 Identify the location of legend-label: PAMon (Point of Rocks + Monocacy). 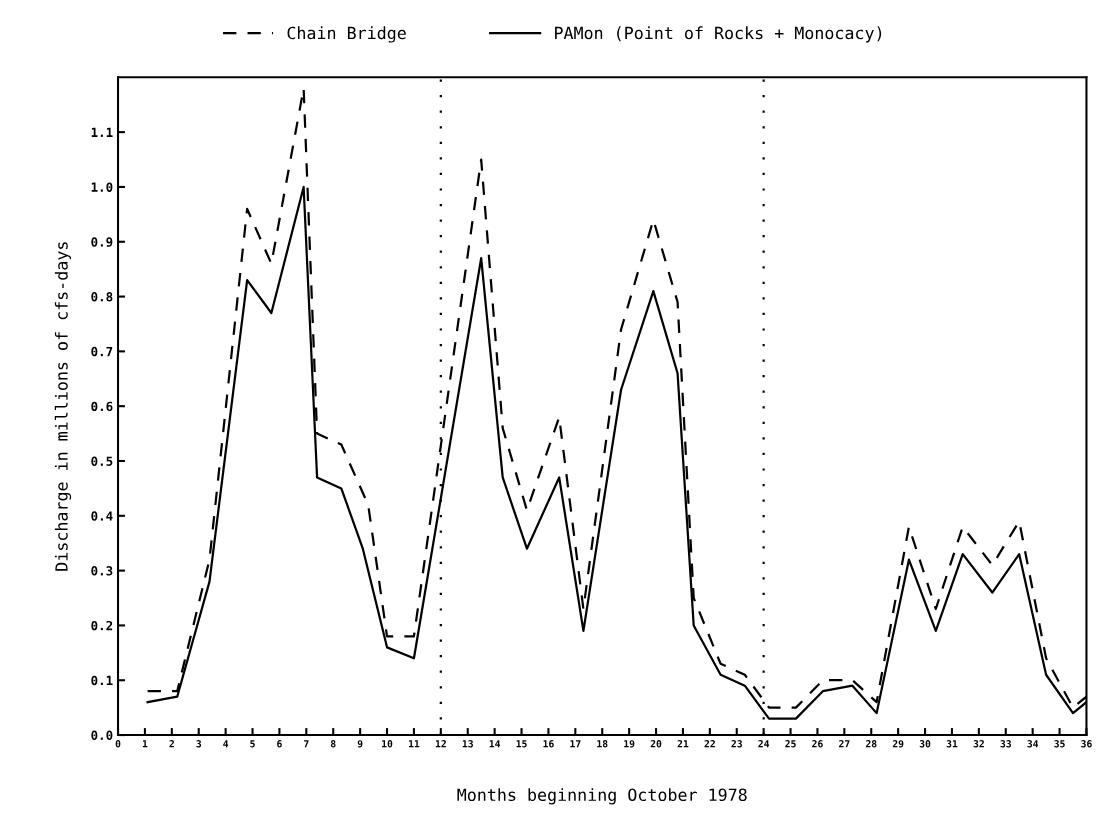
(718, 34).